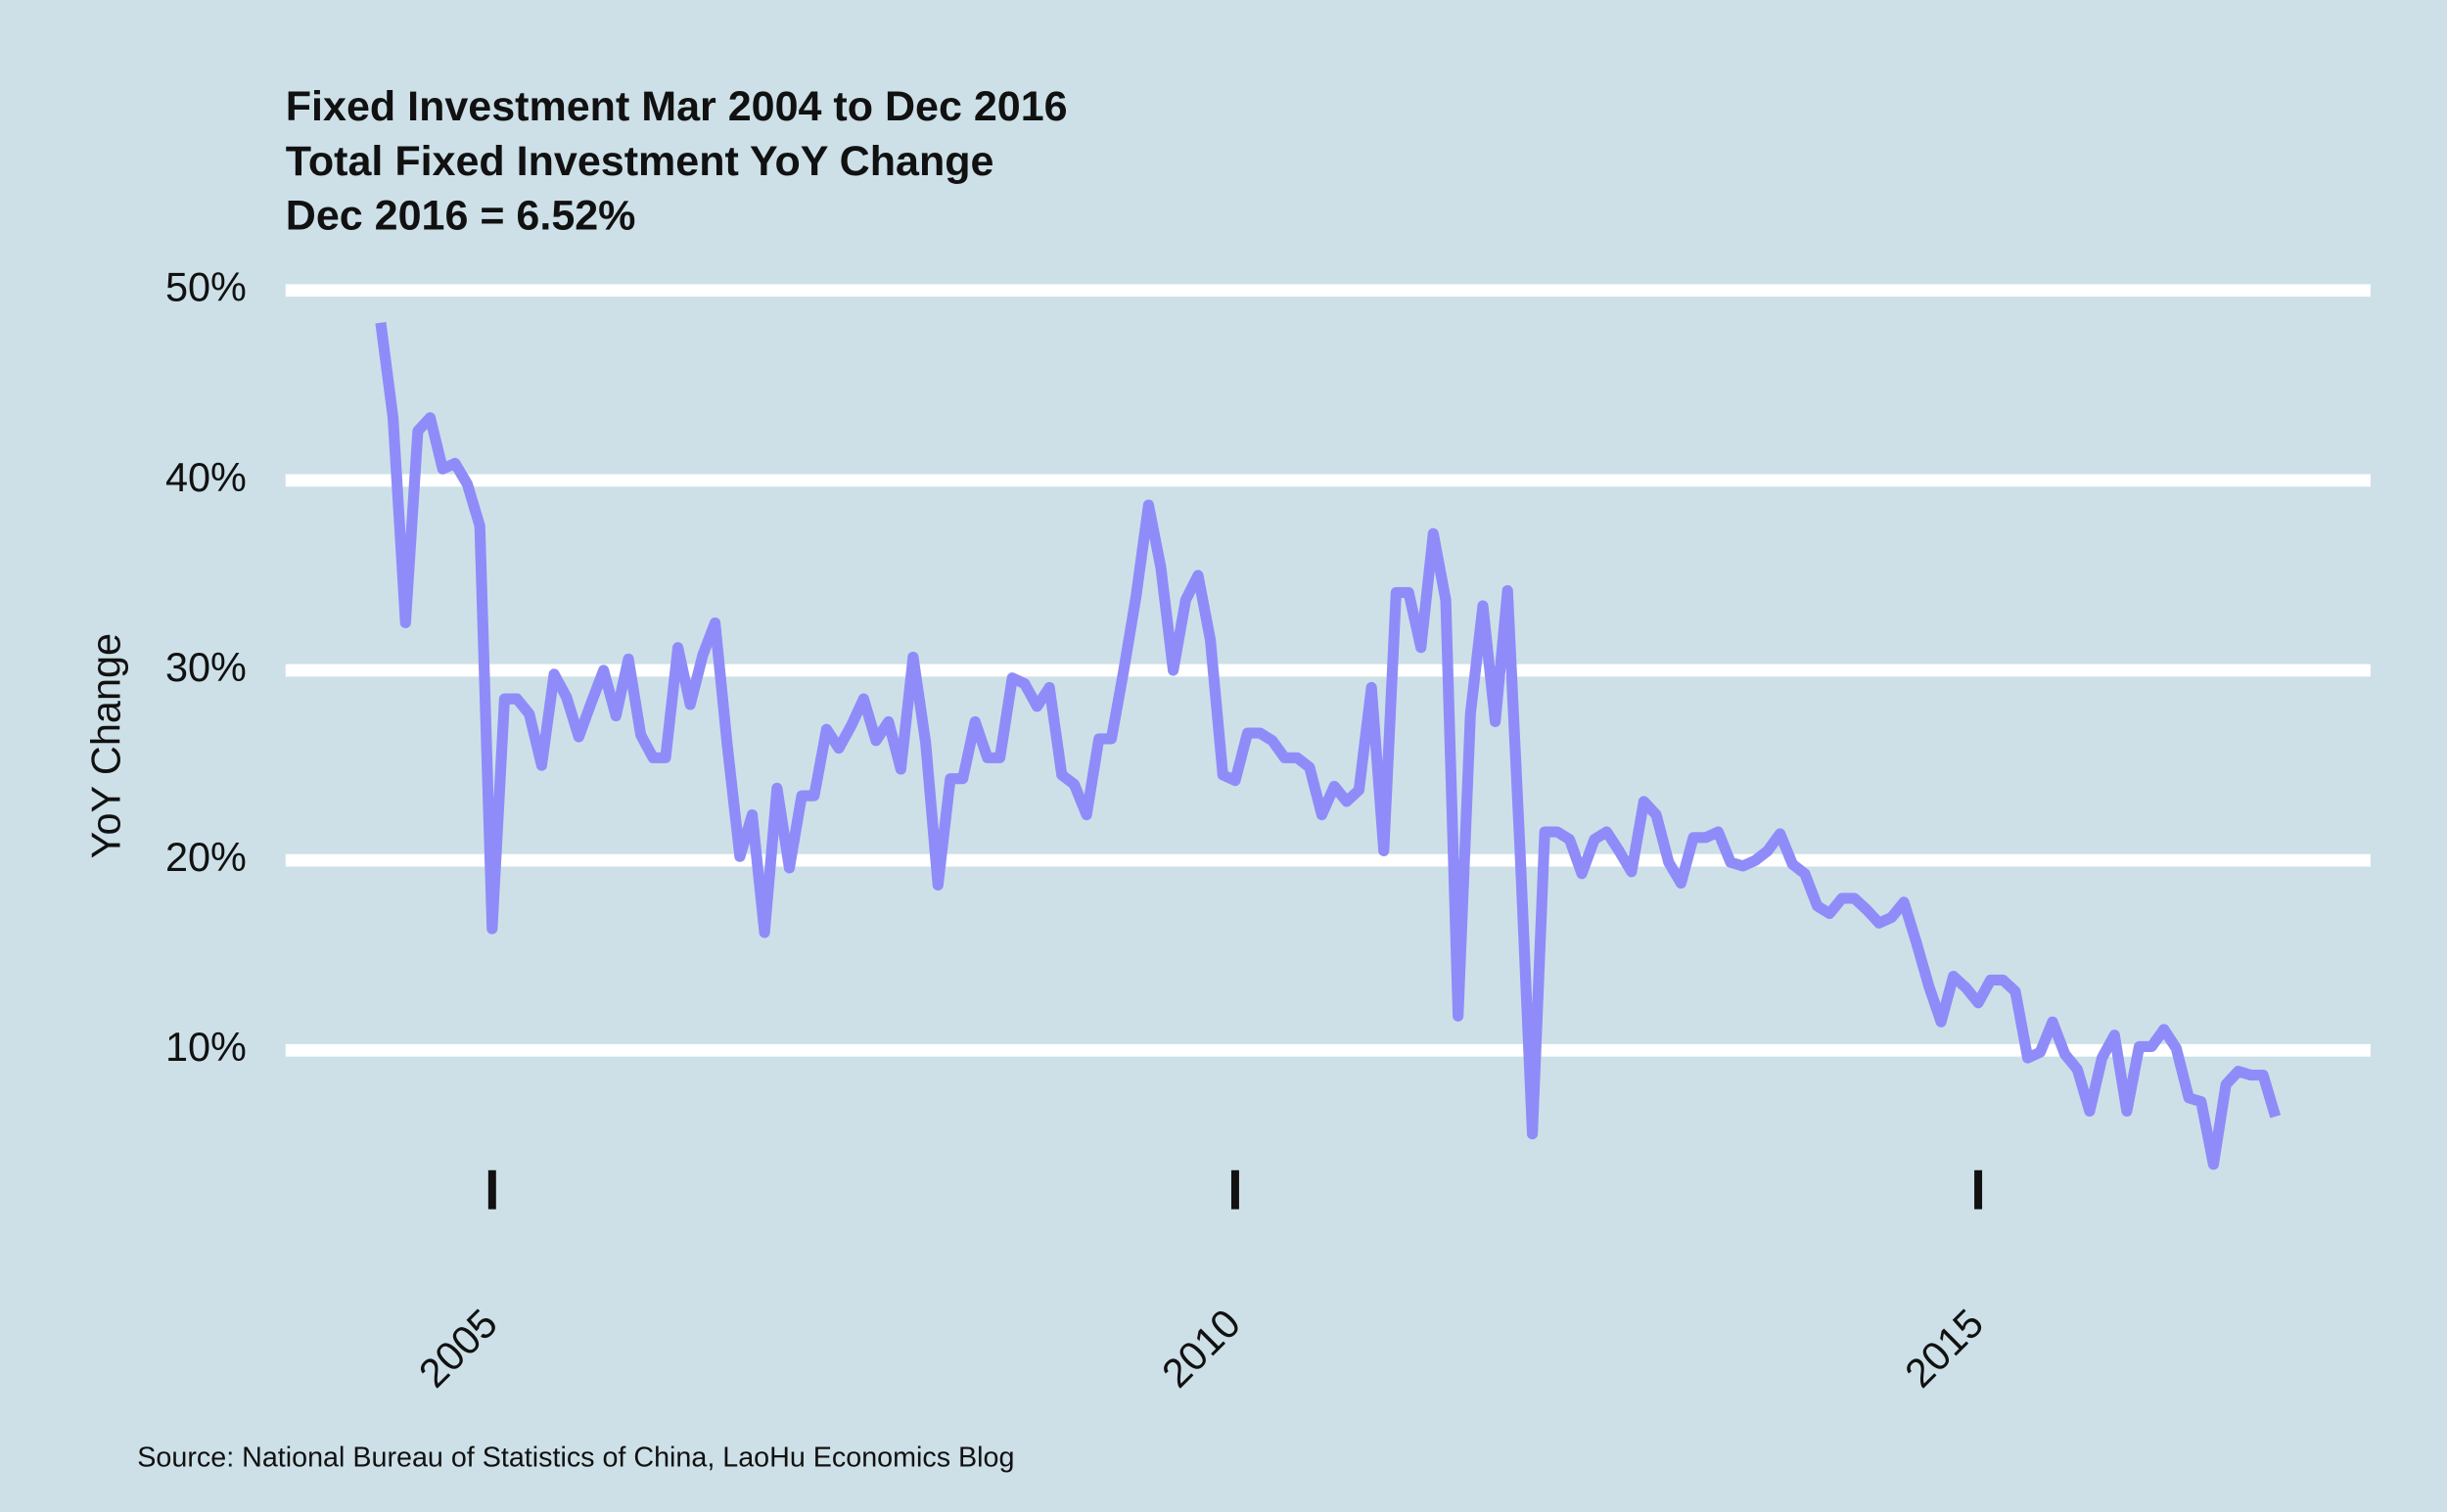 Image resolution: width=2447 pixels, height=1512 pixels. What do you see at coordinates (206, 287) in the screenshot?
I see `y-tick-label: 50%` at bounding box center [206, 287].